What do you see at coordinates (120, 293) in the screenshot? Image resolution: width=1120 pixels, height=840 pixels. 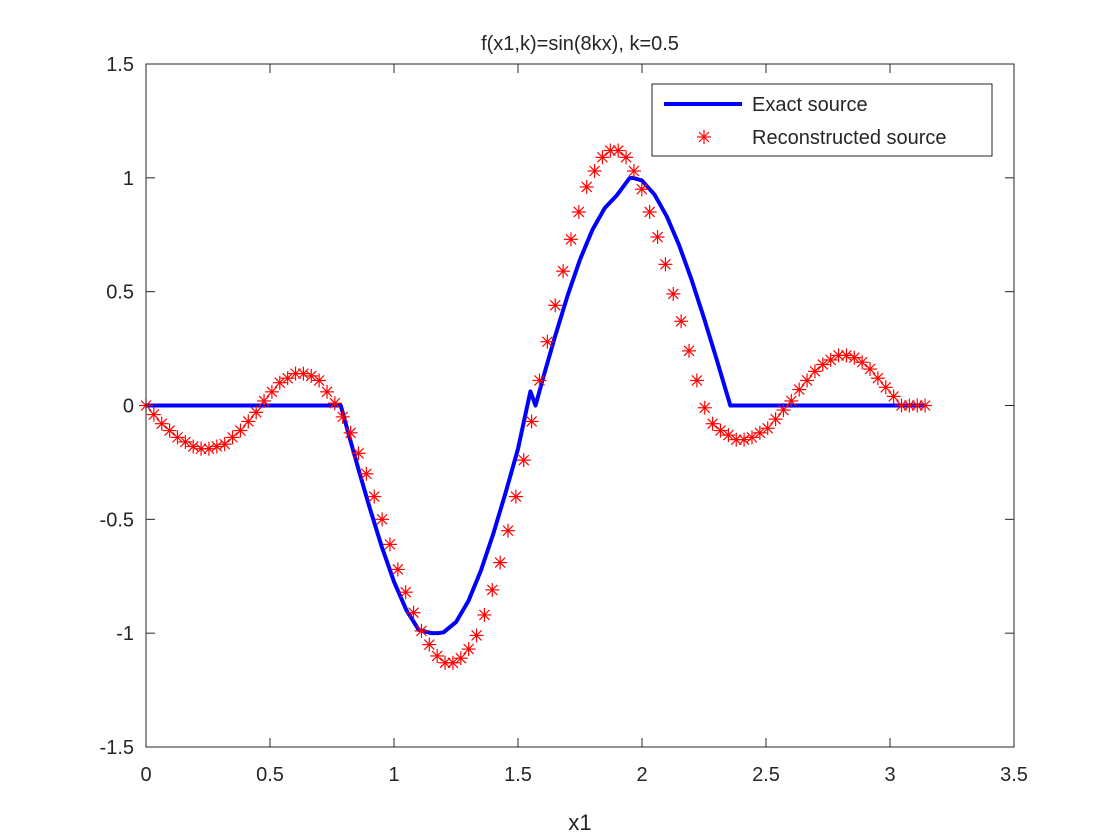 I see `y-tick-label: 0.5` at bounding box center [120, 293].